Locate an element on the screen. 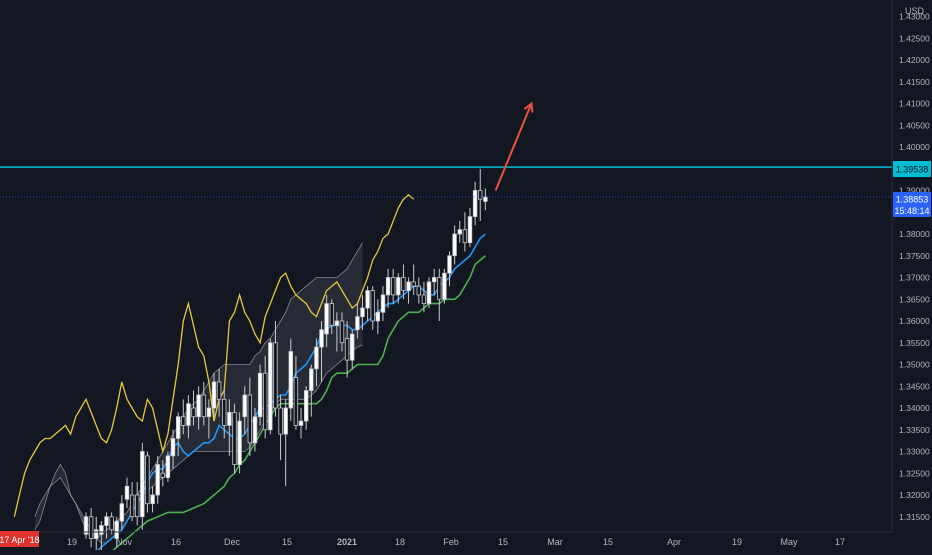 Image resolution: width=932 pixels, height=555 pixels. time-tick-label: Nov is located at coordinates (124, 542).